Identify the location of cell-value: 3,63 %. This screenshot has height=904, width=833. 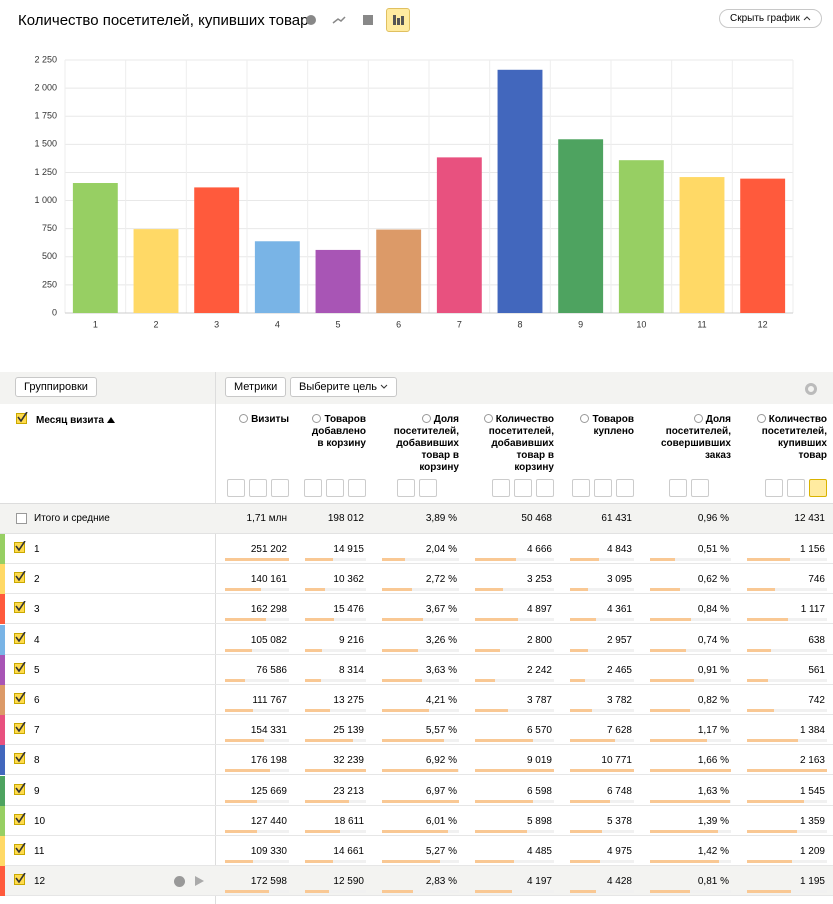
(441, 670).